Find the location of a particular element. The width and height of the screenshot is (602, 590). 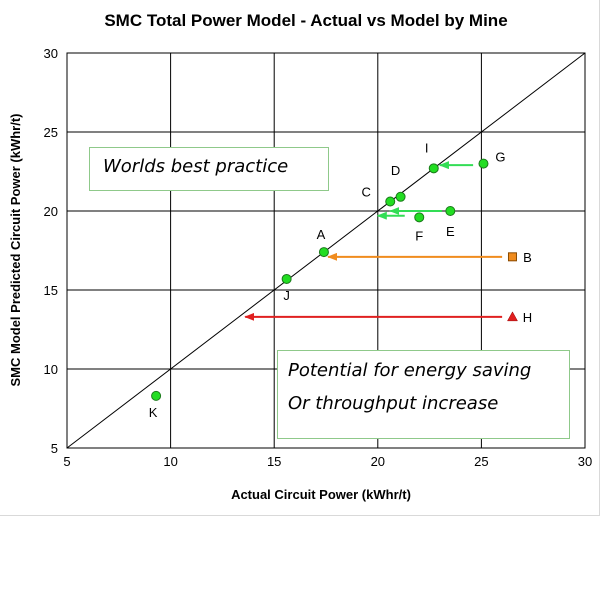

y-tick-label: 5 is located at coordinates (54, 448).